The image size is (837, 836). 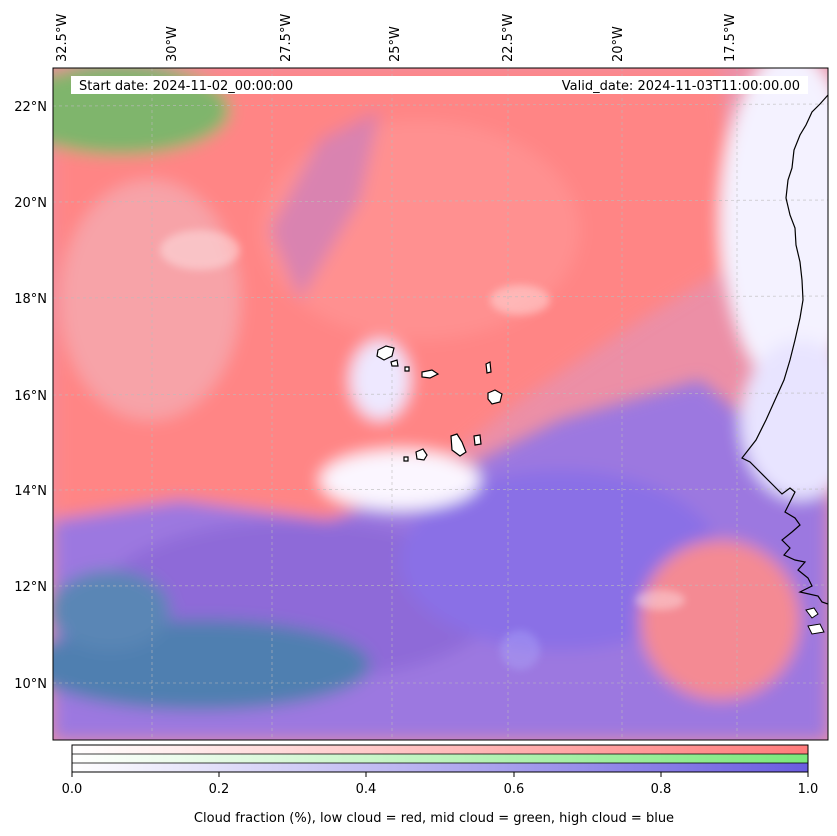 What do you see at coordinates (30, 684) in the screenshot?
I see `lat-tick-label: 10°N` at bounding box center [30, 684].